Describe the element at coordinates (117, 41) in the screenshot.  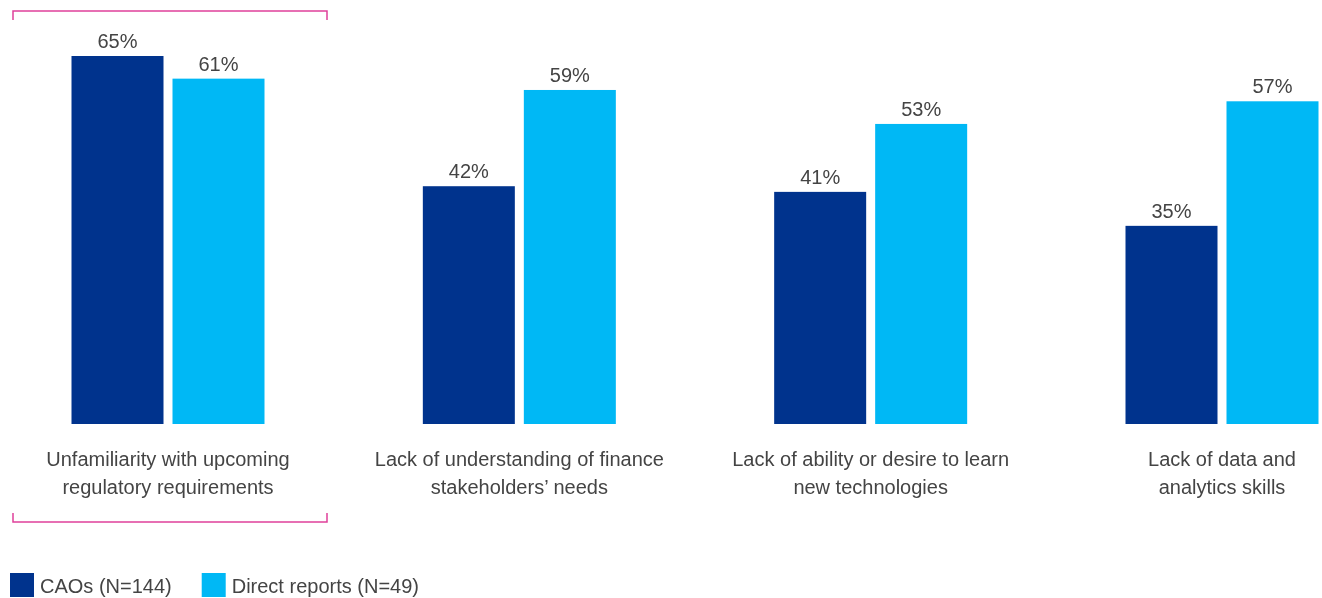
I see `data-label: 65%` at that location.